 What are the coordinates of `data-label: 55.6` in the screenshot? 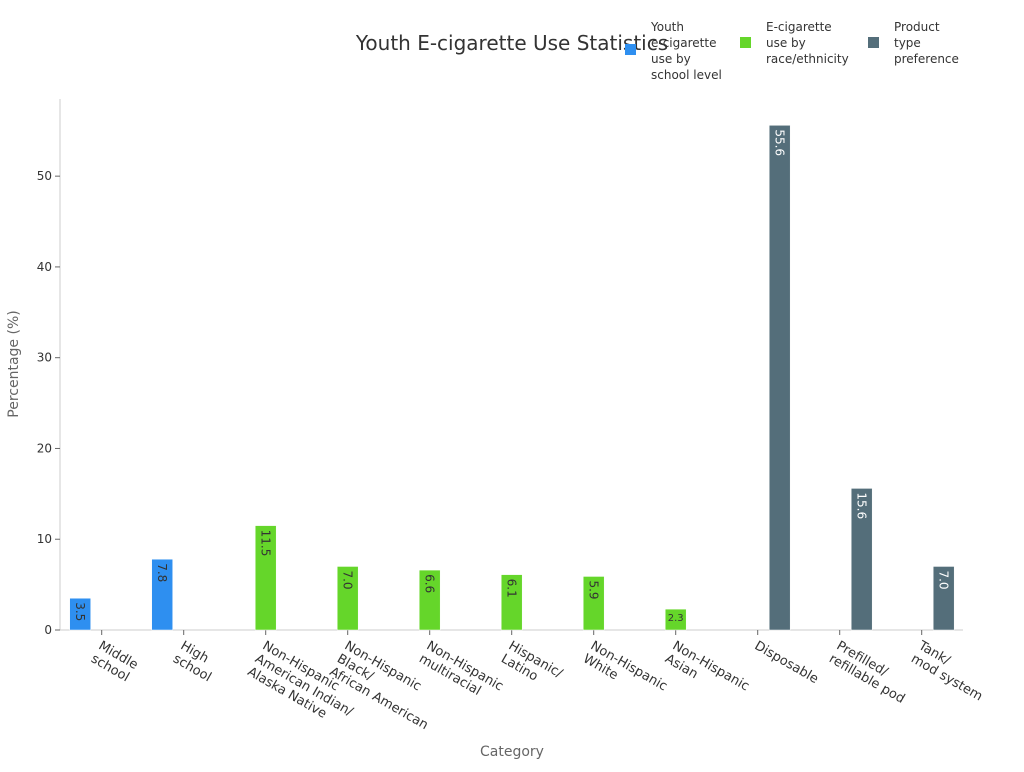 It's located at (780, 142).